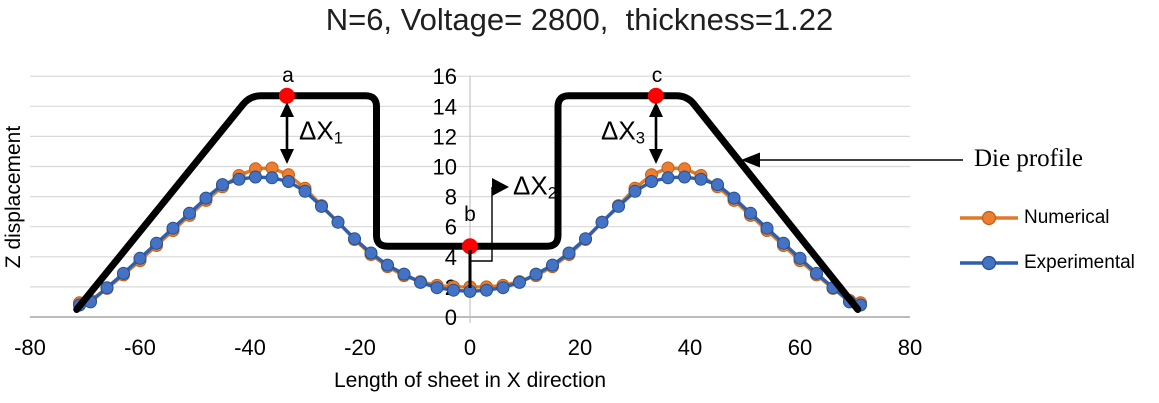 The width and height of the screenshot is (1159, 403). Describe the element at coordinates (500, 187) in the screenshot. I see `delta-x2-arrowhead` at that location.